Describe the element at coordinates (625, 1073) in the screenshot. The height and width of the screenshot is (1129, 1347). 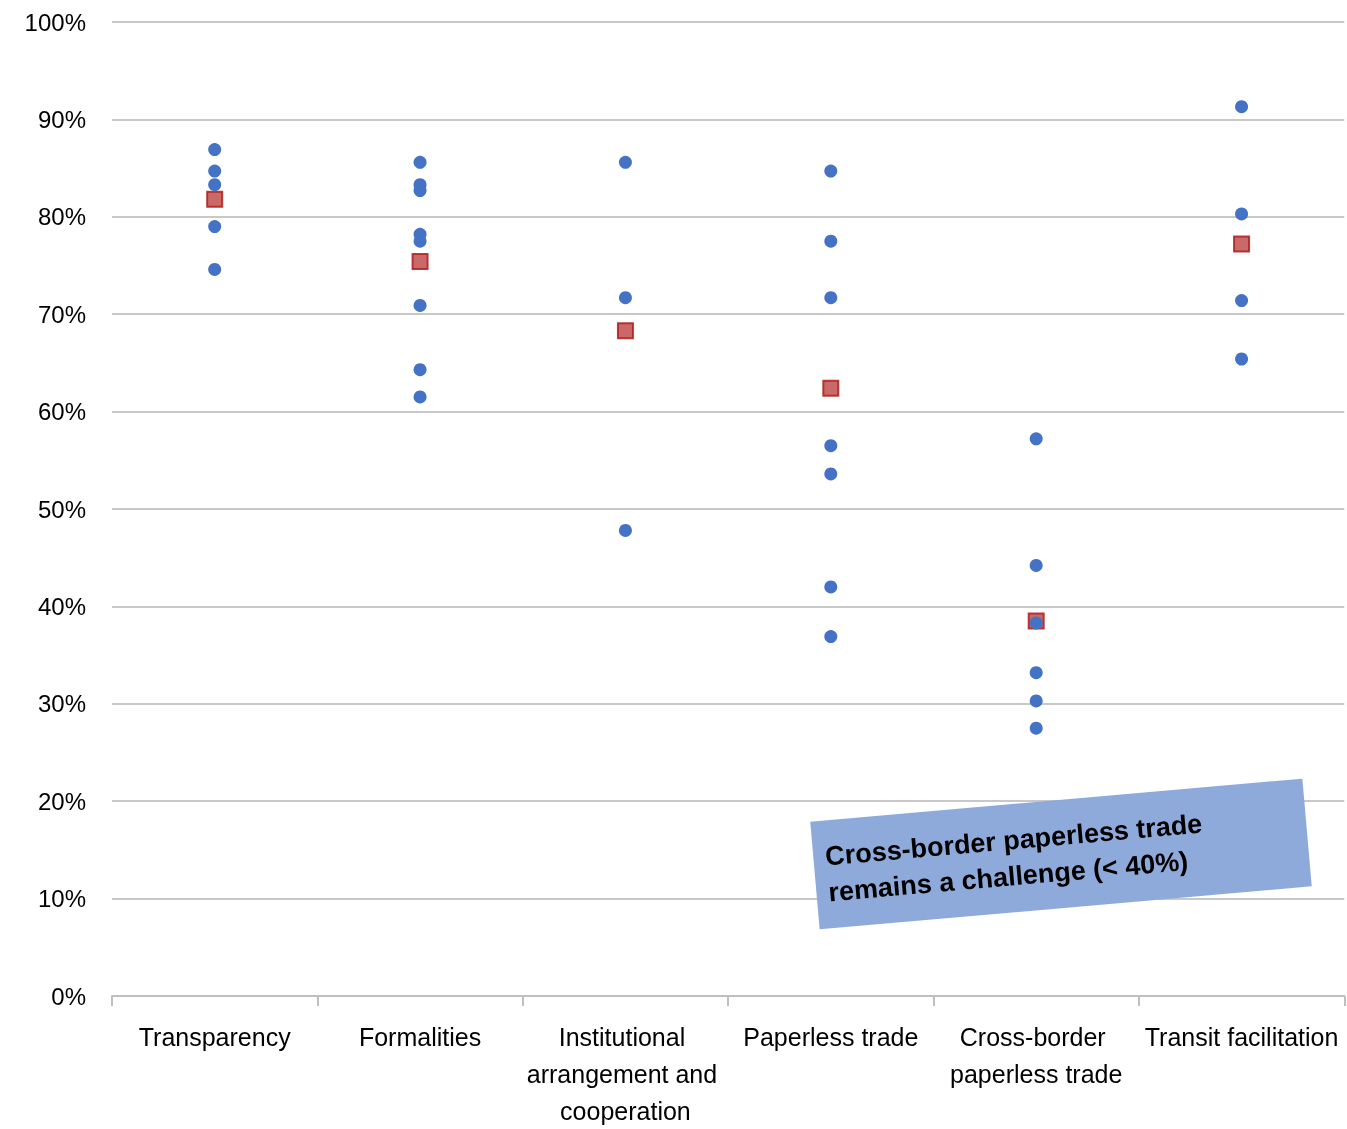
I see `x-tick-label: Institutional arrangement and cooperation` at that location.